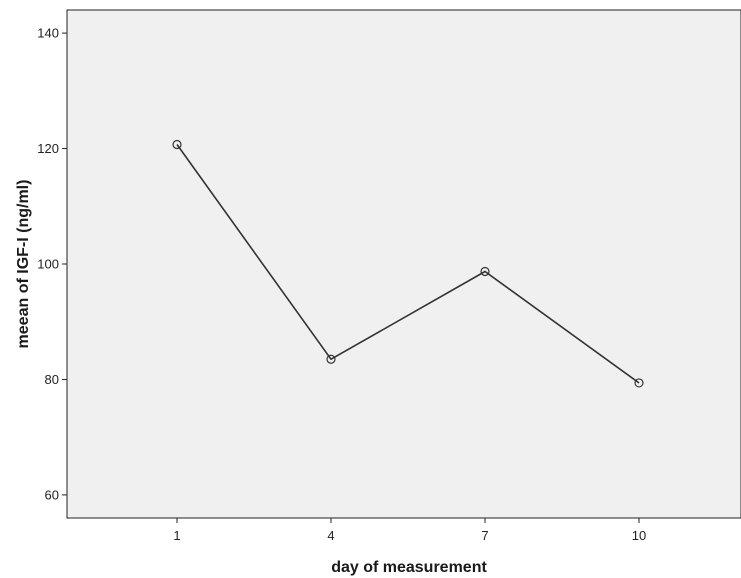 The width and height of the screenshot is (741, 578). I want to click on y-tick-label: 100, so click(48, 264).